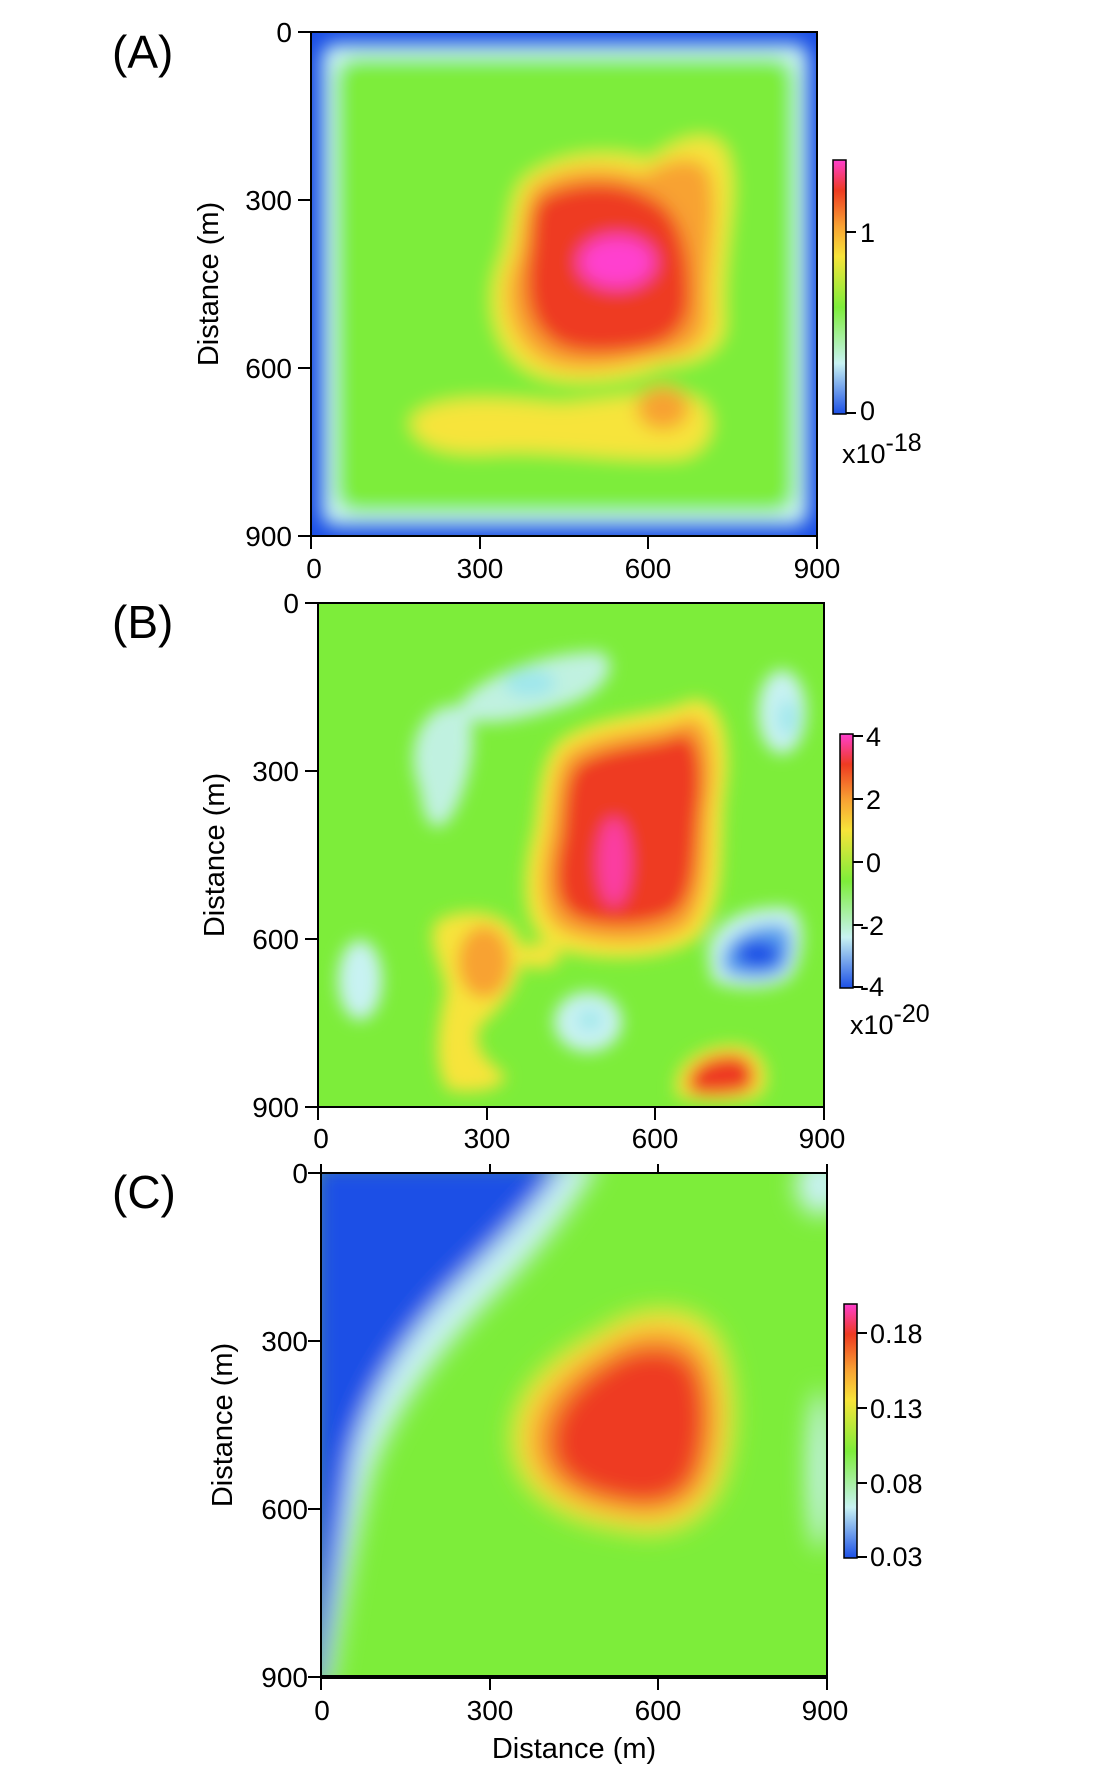  What do you see at coordinates (873, 737) in the screenshot?
I see `colorbar-tick-label: 4` at bounding box center [873, 737].